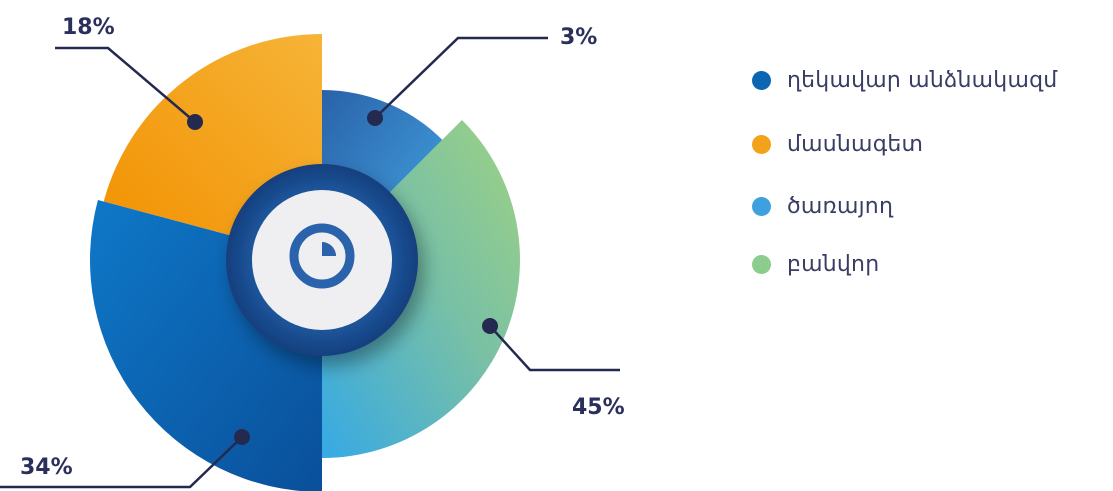 This screenshot has width=1113, height=491. I want to click on pie-slice, so click(421, 288).